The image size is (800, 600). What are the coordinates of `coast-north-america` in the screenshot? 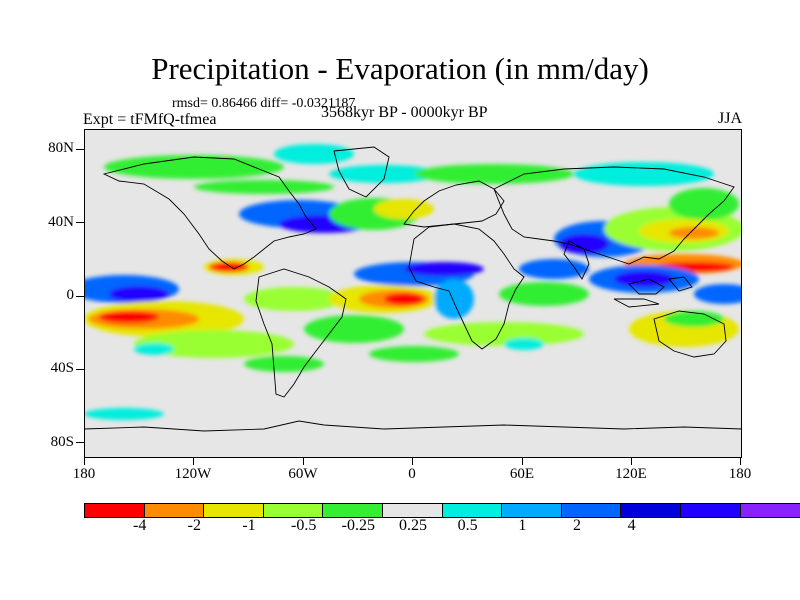 It's located at (209, 213).